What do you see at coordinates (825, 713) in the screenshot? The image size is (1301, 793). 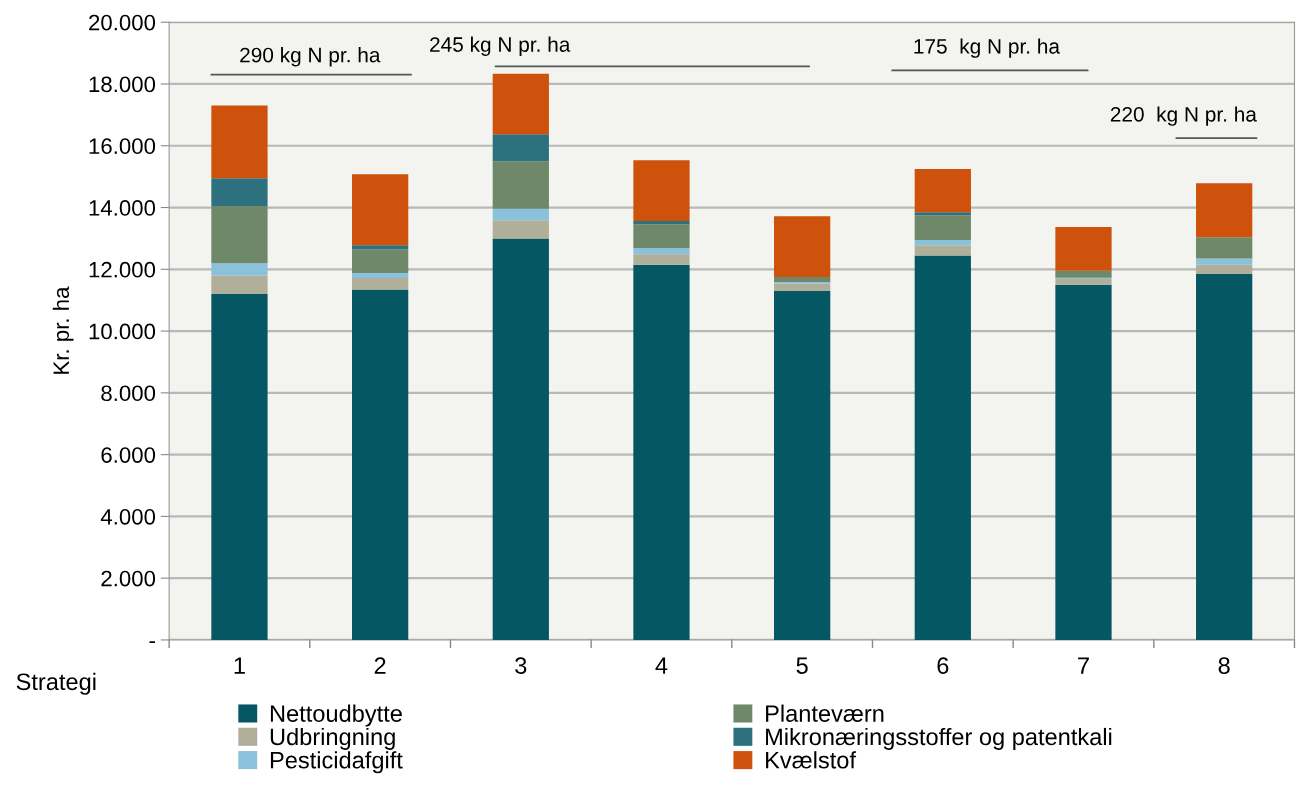 I see `legend-label: Planteværn` at bounding box center [825, 713].